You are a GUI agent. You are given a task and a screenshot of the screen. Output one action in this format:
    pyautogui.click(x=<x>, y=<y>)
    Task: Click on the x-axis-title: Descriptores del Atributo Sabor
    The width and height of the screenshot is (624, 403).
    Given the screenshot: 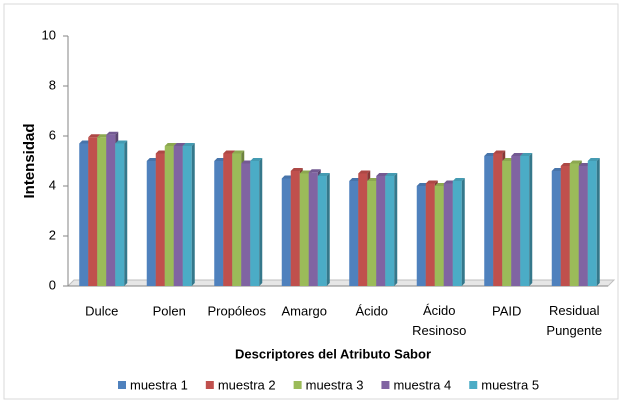 What is the action you would take?
    pyautogui.click(x=333, y=353)
    